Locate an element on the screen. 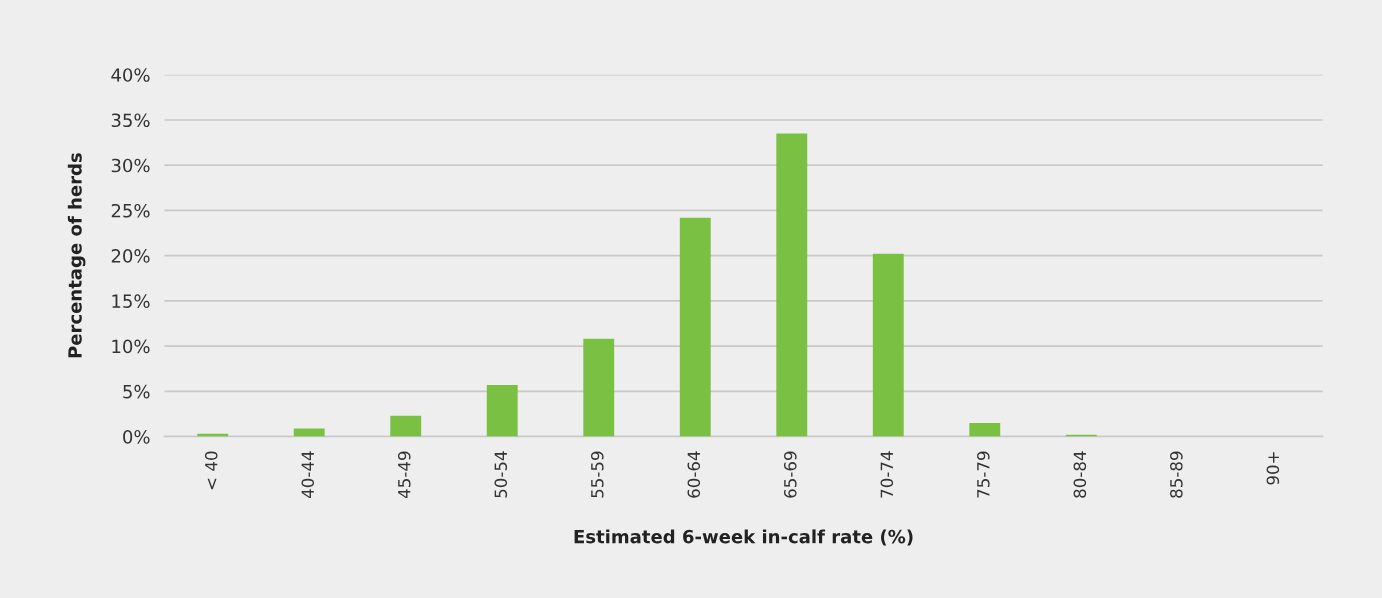 Image resolution: width=1382 pixels, height=598 pixels. y-tick-label: 30% is located at coordinates (130, 165).